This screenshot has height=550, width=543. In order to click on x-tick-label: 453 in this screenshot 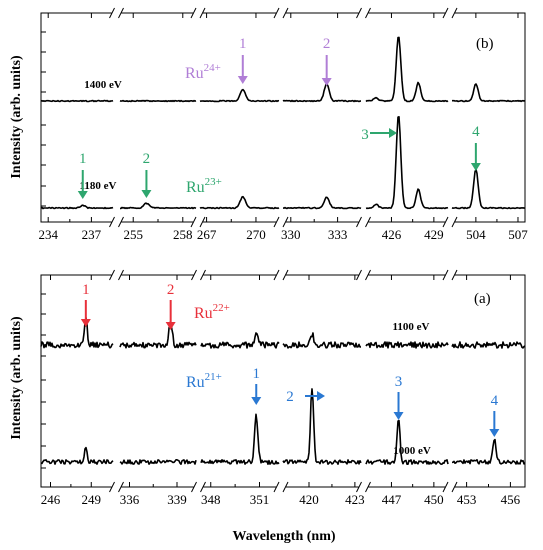, I will do `click(467, 499)`.